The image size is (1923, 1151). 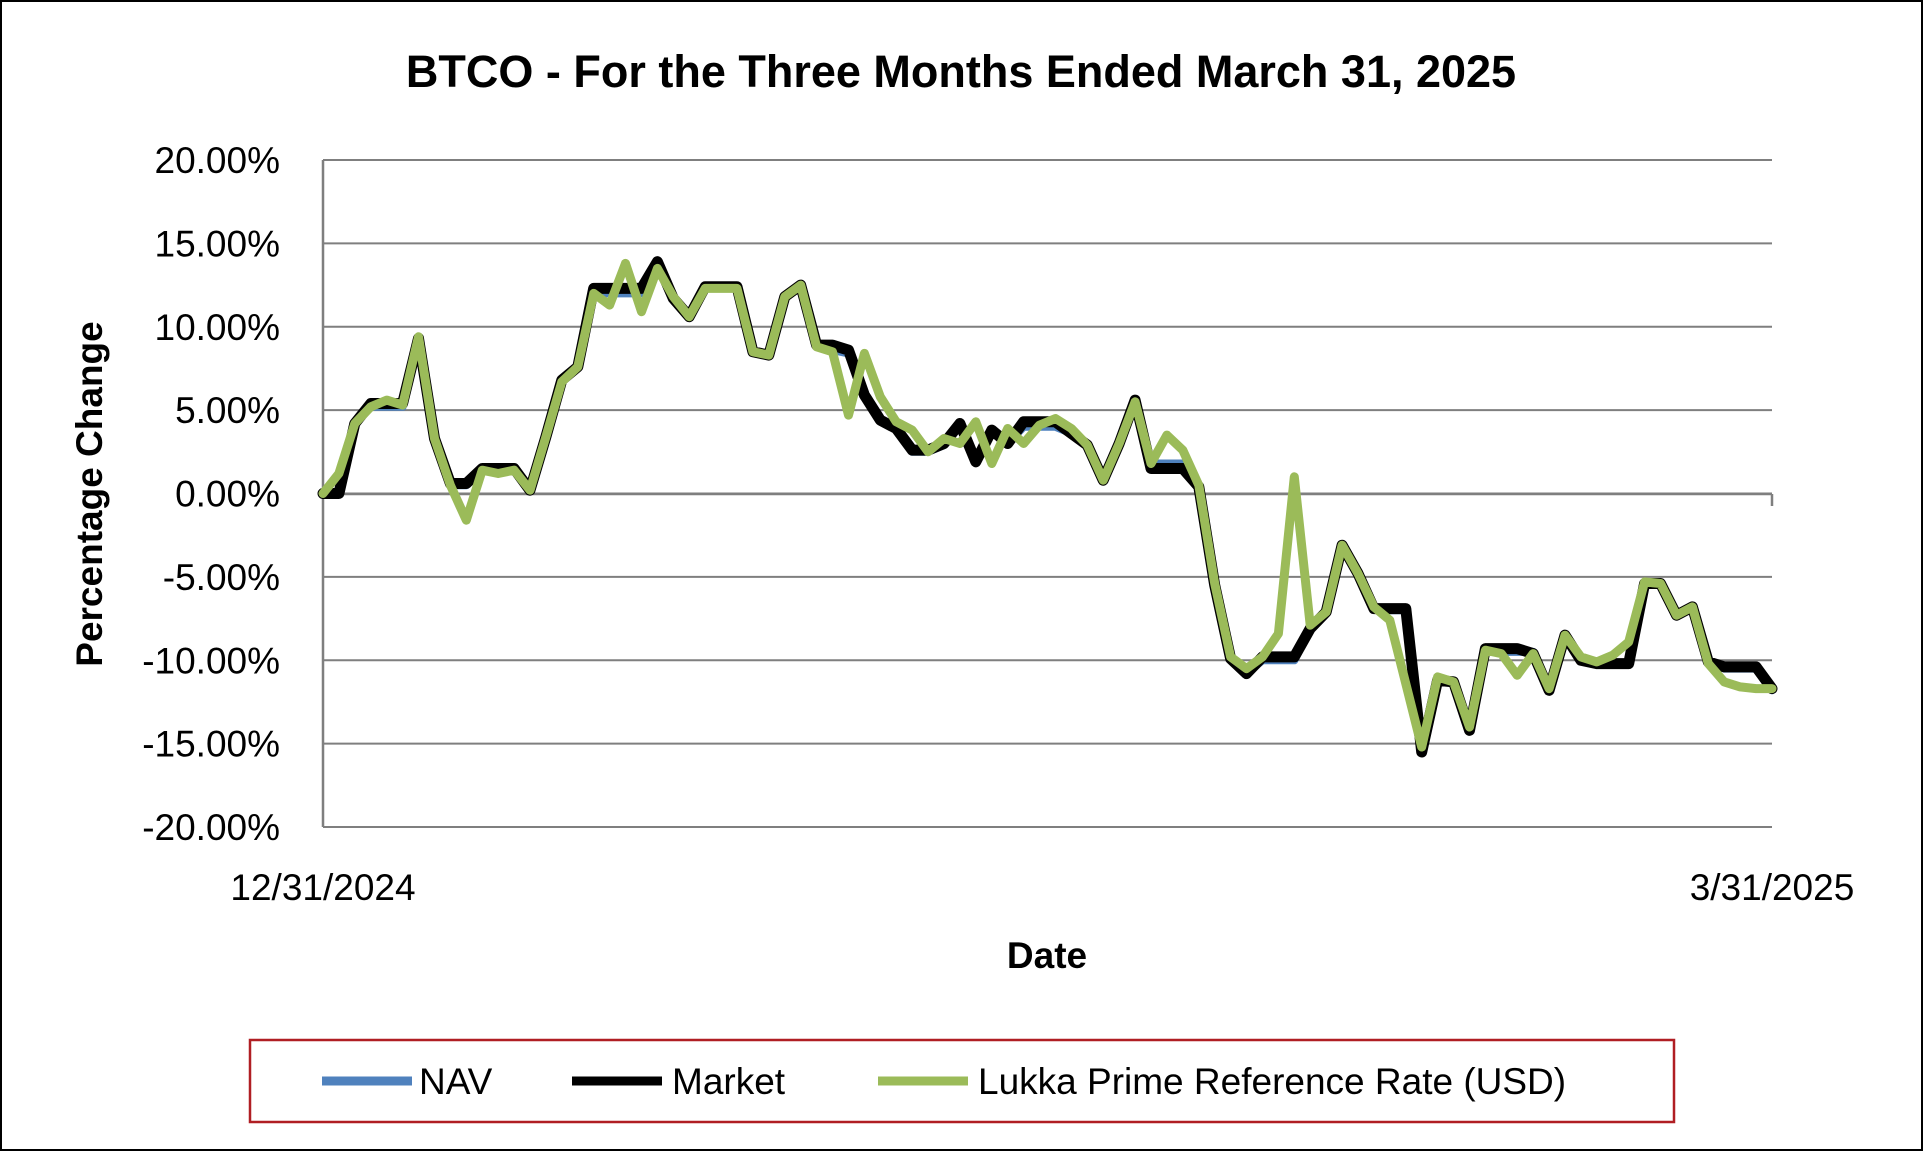 What do you see at coordinates (407, 1081) in the screenshot?
I see `legend-entry-nav: NAV` at bounding box center [407, 1081].